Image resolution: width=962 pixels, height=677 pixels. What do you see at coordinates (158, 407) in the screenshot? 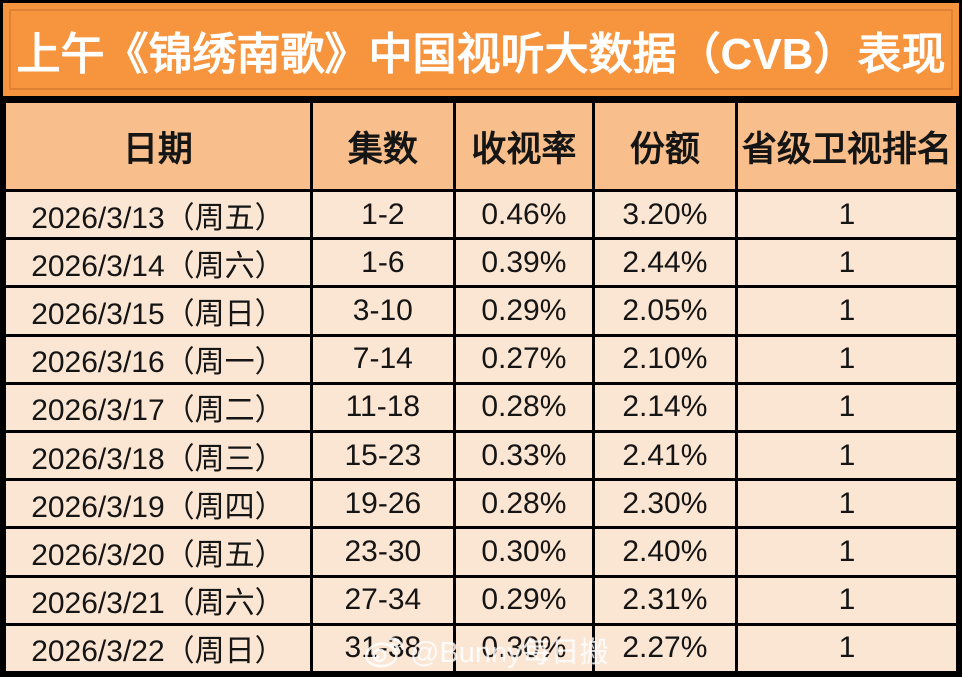
I see `cell-date: 2026/3/17（周二）` at bounding box center [158, 407].